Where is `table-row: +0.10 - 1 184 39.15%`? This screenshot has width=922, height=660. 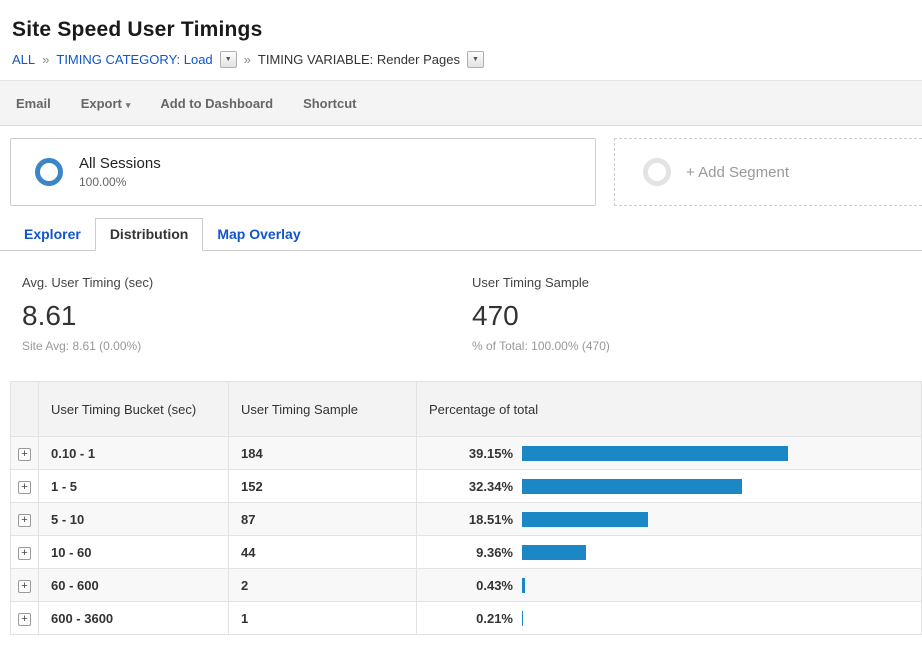
table-row: +0.10 - 1 184 39.15% is located at coordinates (466, 453).